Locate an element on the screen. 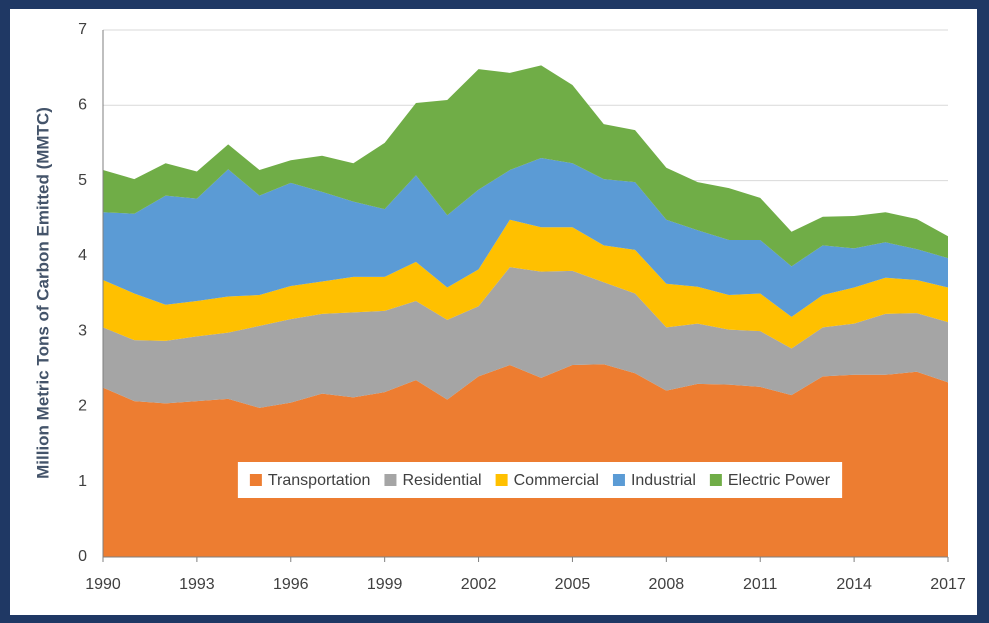 The image size is (989, 623). y-tick-label: 3 is located at coordinates (82, 330).